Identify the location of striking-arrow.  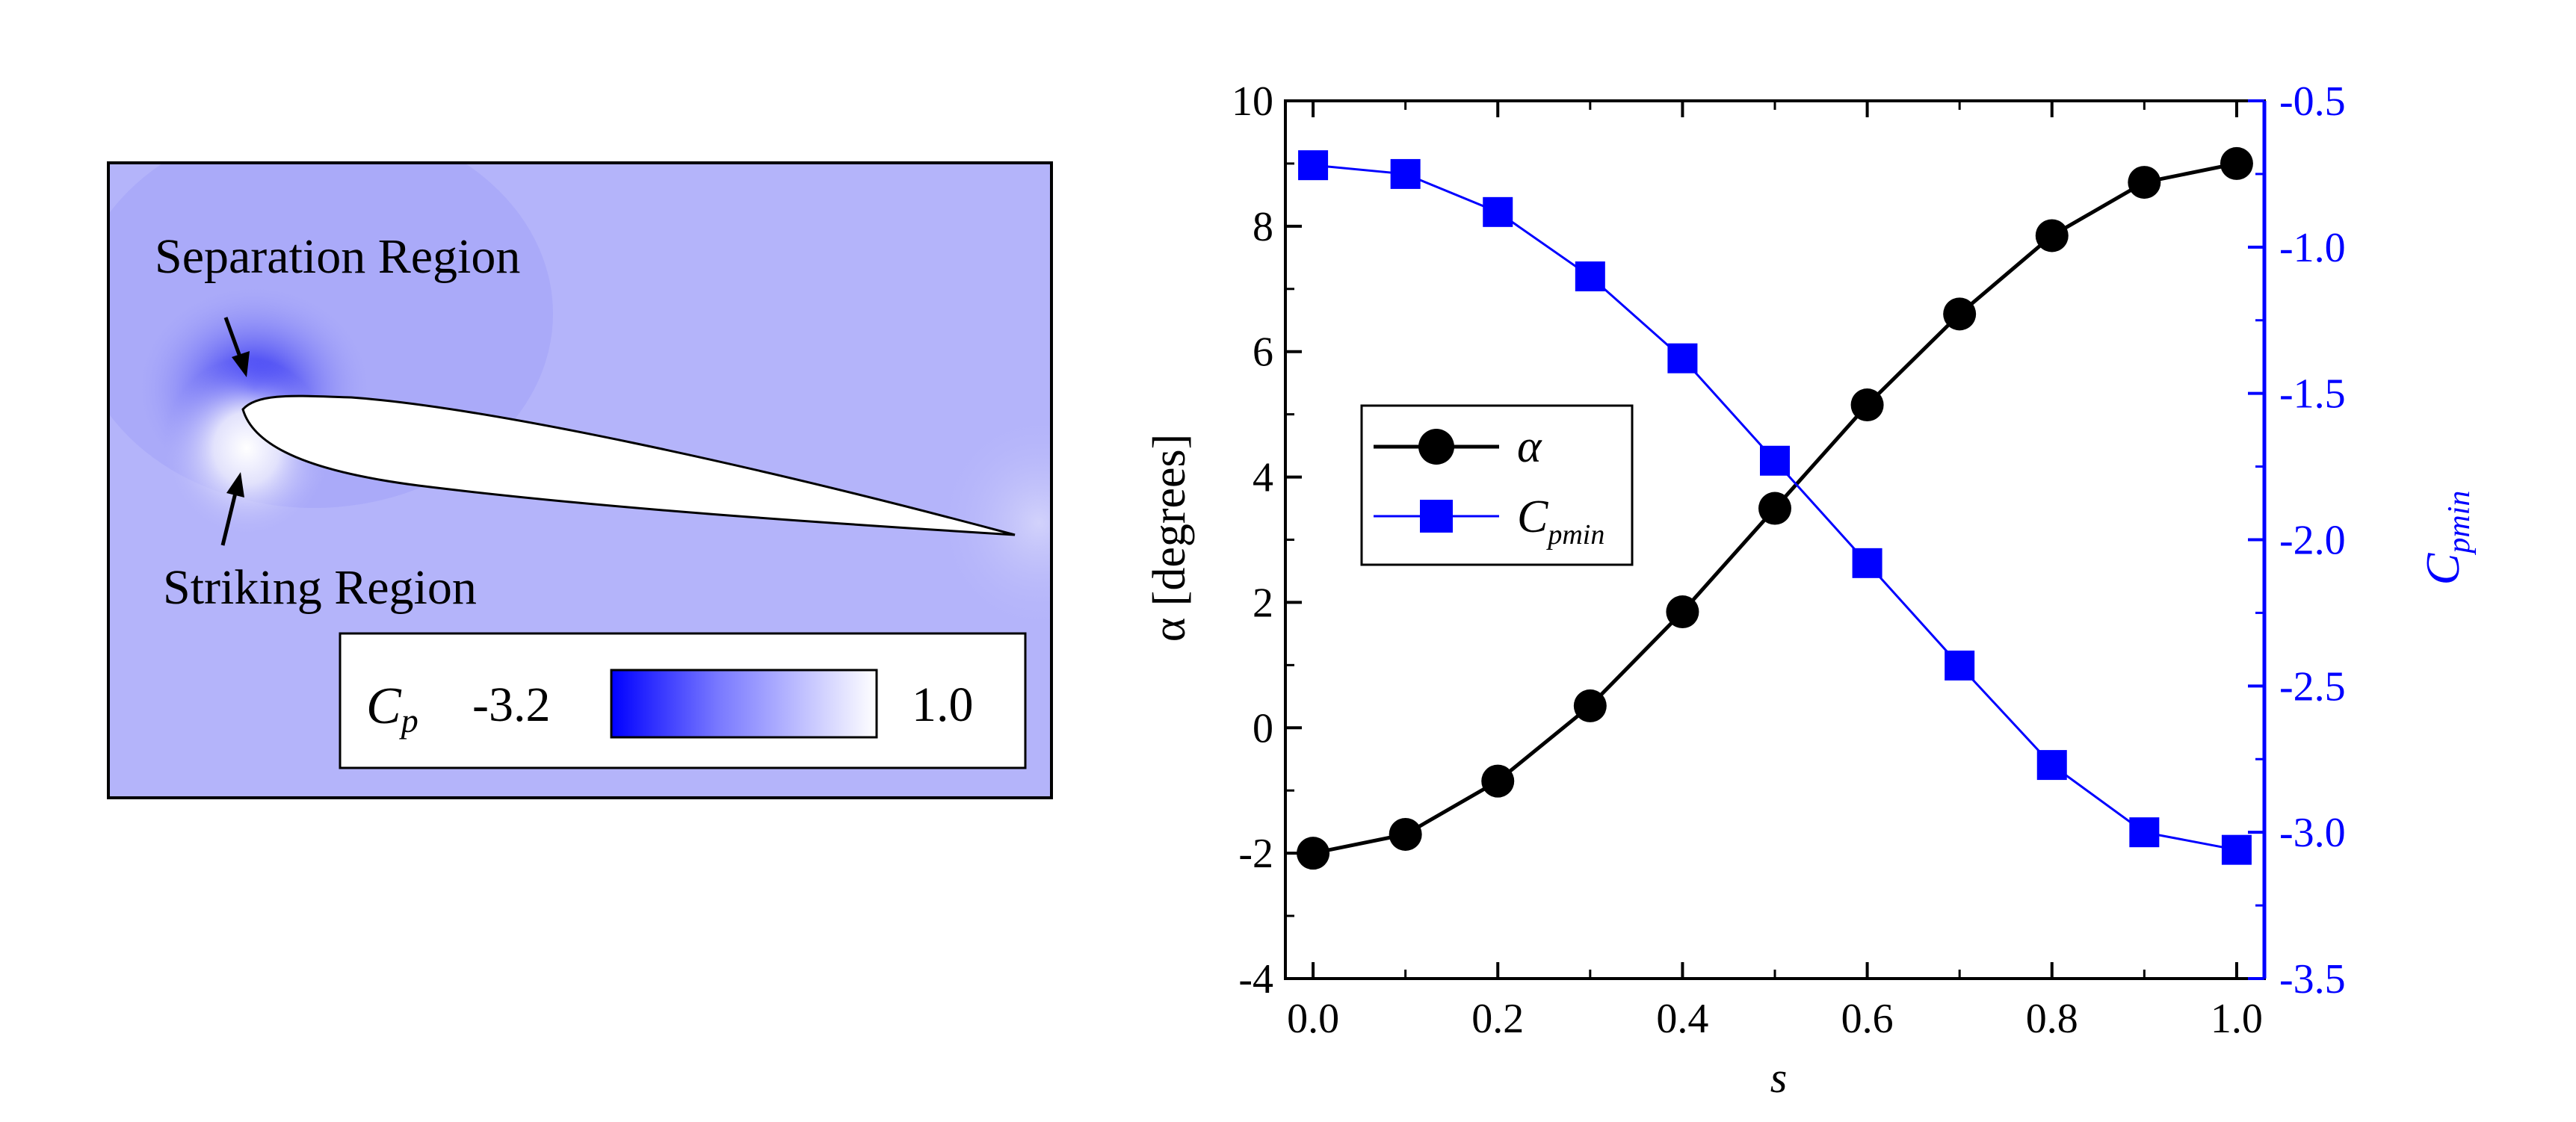
(232, 509).